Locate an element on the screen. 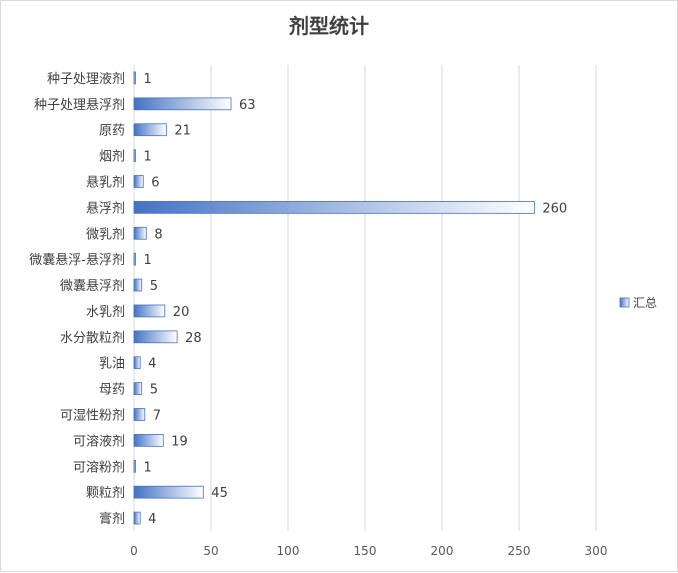 The width and height of the screenshot is (678, 573). data-label: 8 is located at coordinates (158, 234).